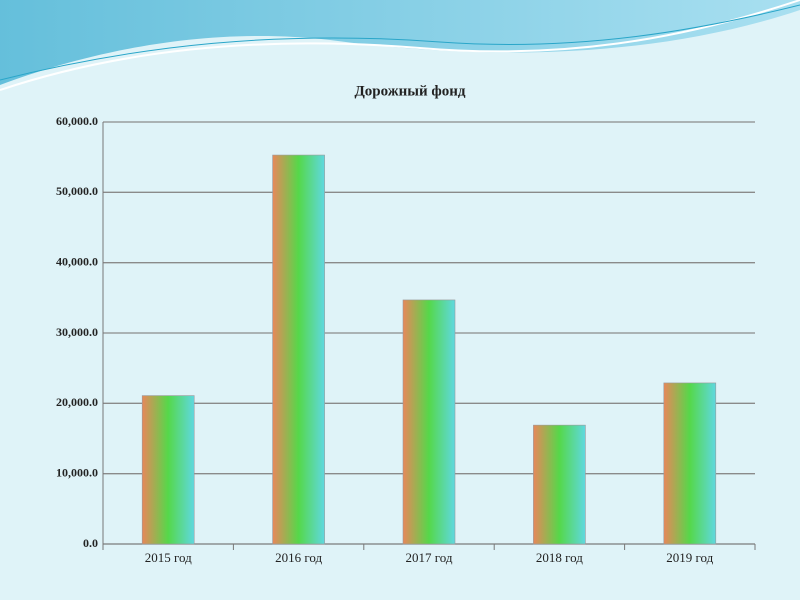 Image resolution: width=800 pixels, height=600 pixels. Describe the element at coordinates (168, 557) in the screenshot. I see `x-tick-label: 2015 год` at that location.